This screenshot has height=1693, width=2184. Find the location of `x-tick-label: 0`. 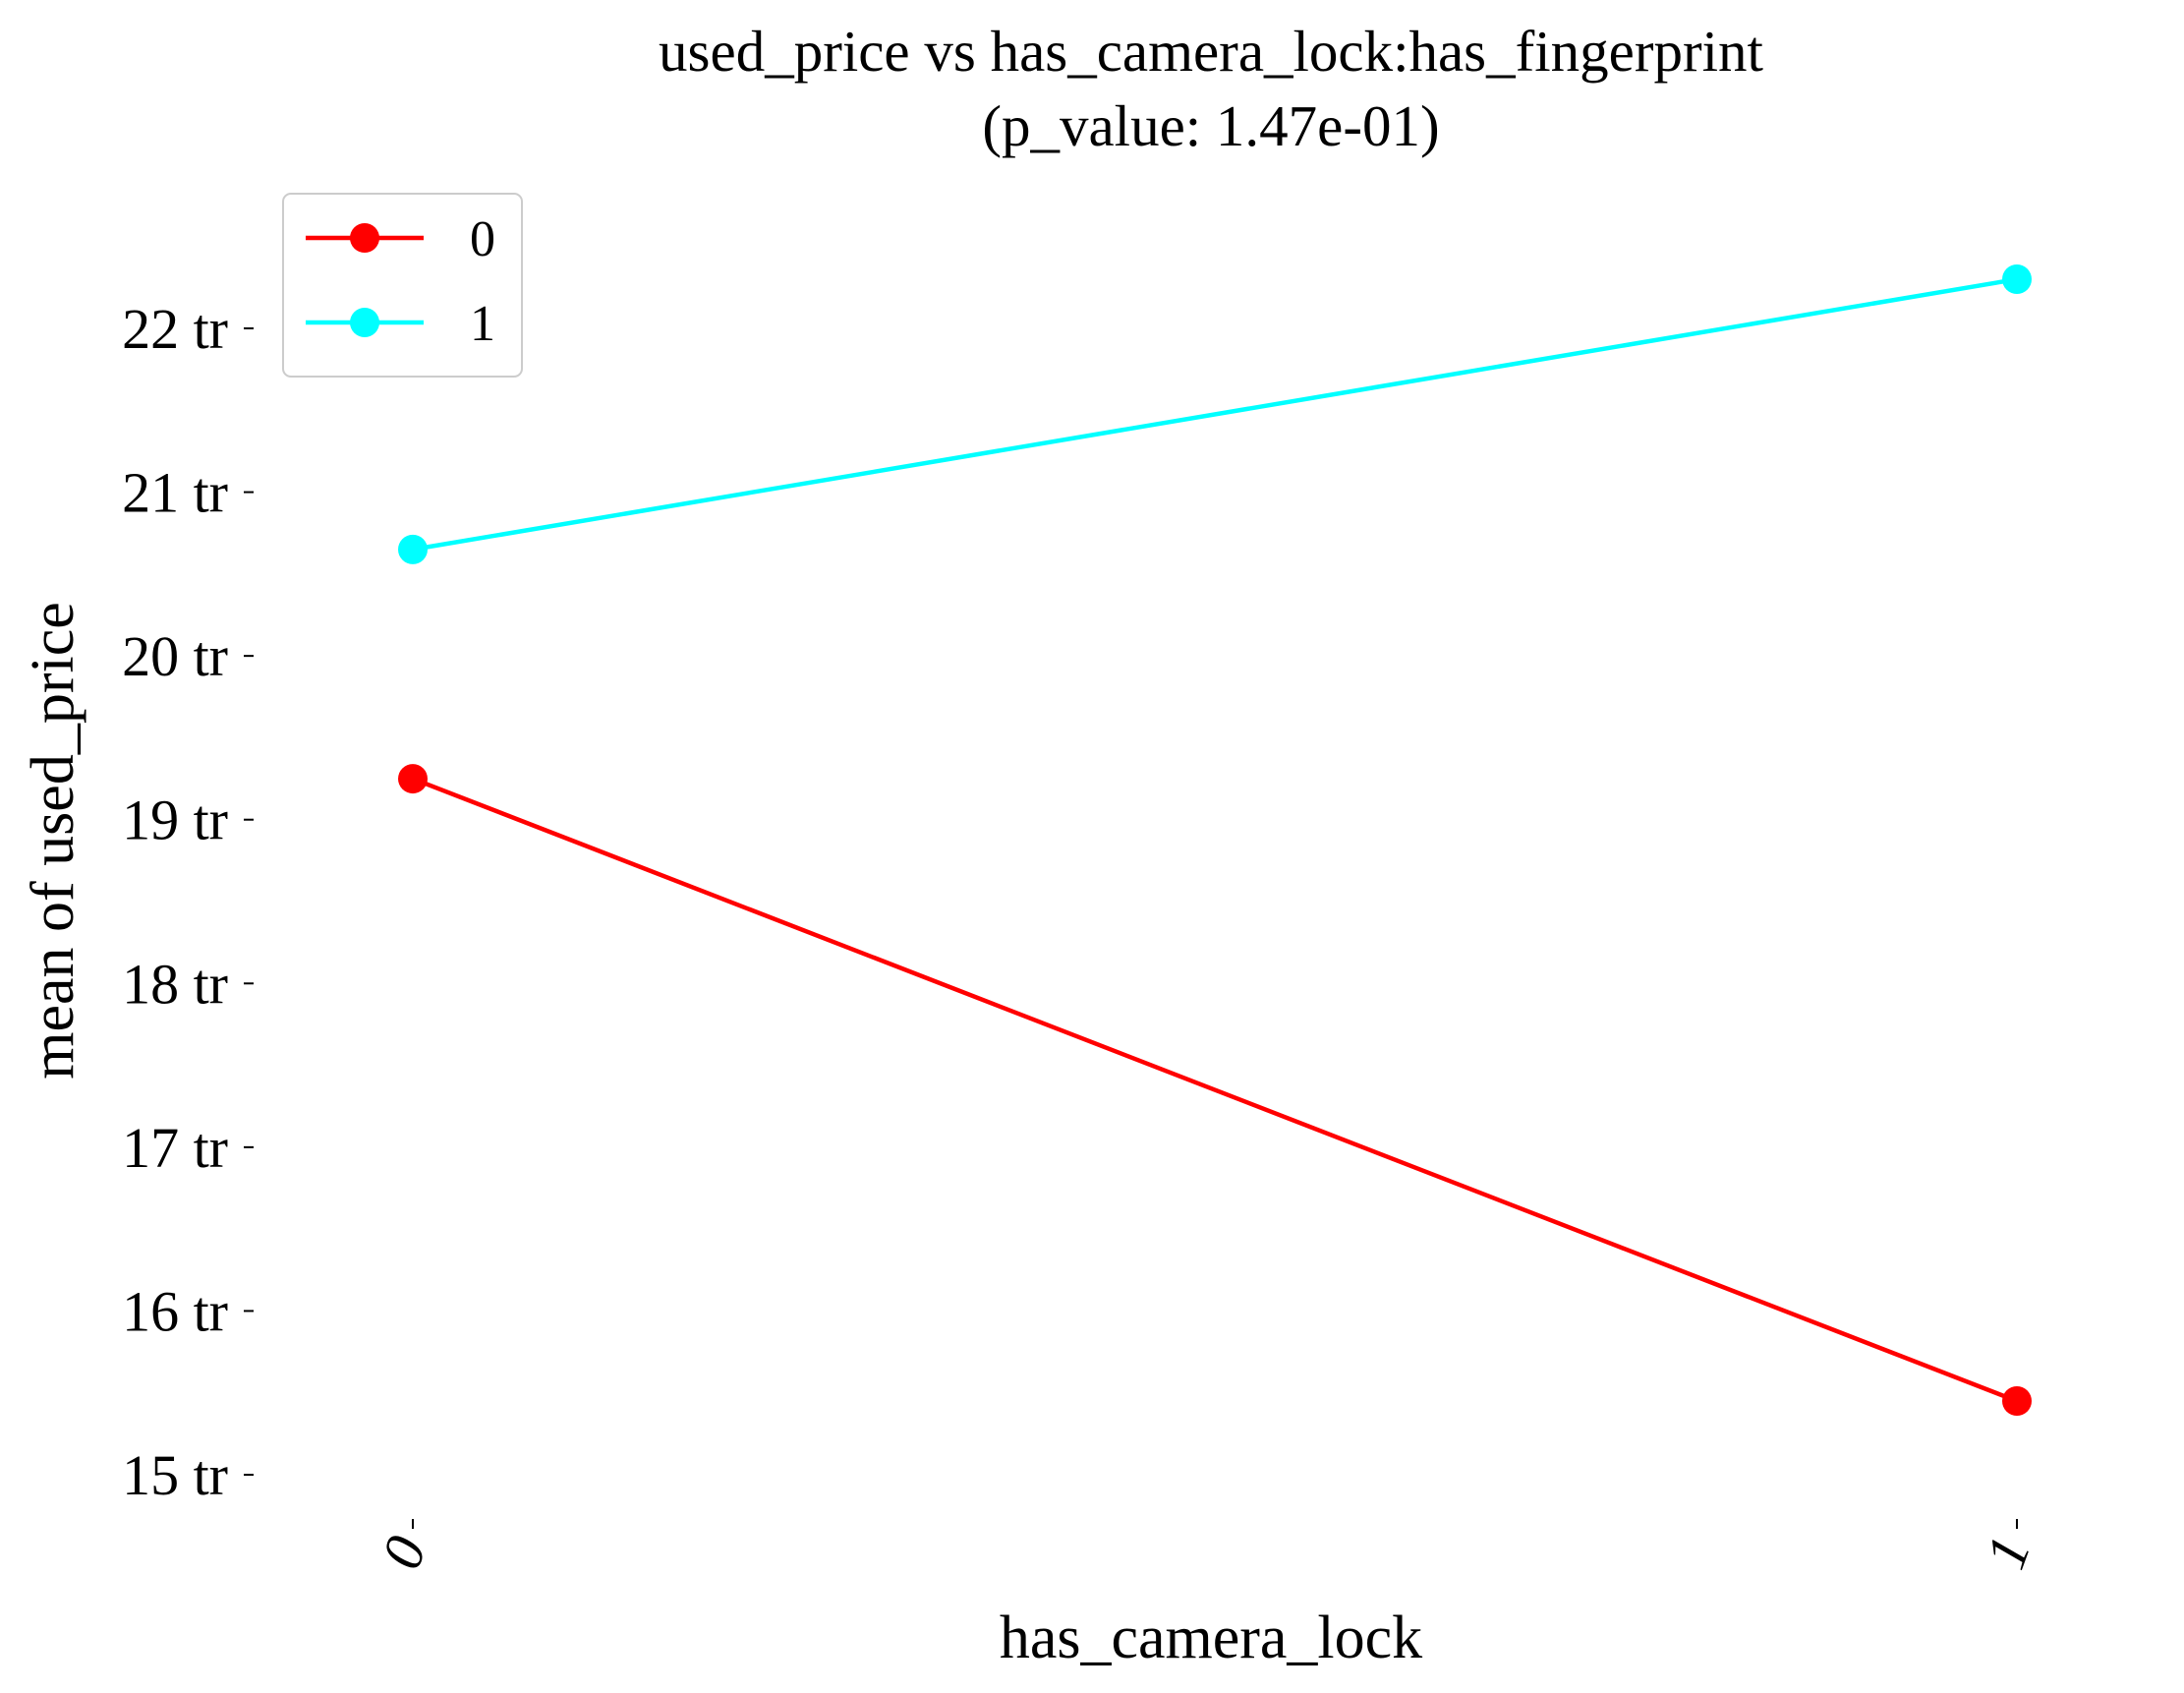

x-tick-label: 0 is located at coordinates (403, 1552).